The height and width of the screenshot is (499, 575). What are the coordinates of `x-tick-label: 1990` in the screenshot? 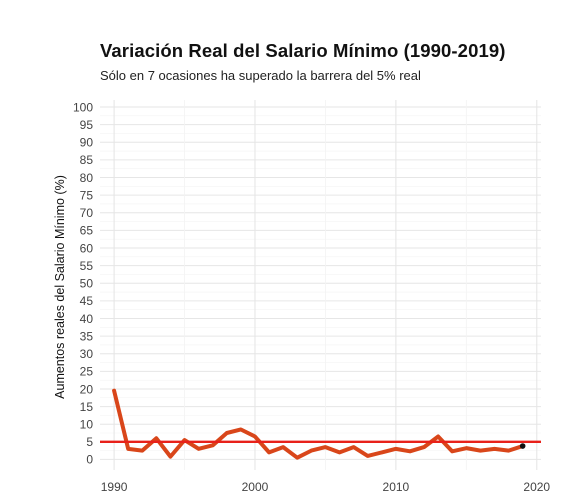 It's located at (114, 487).